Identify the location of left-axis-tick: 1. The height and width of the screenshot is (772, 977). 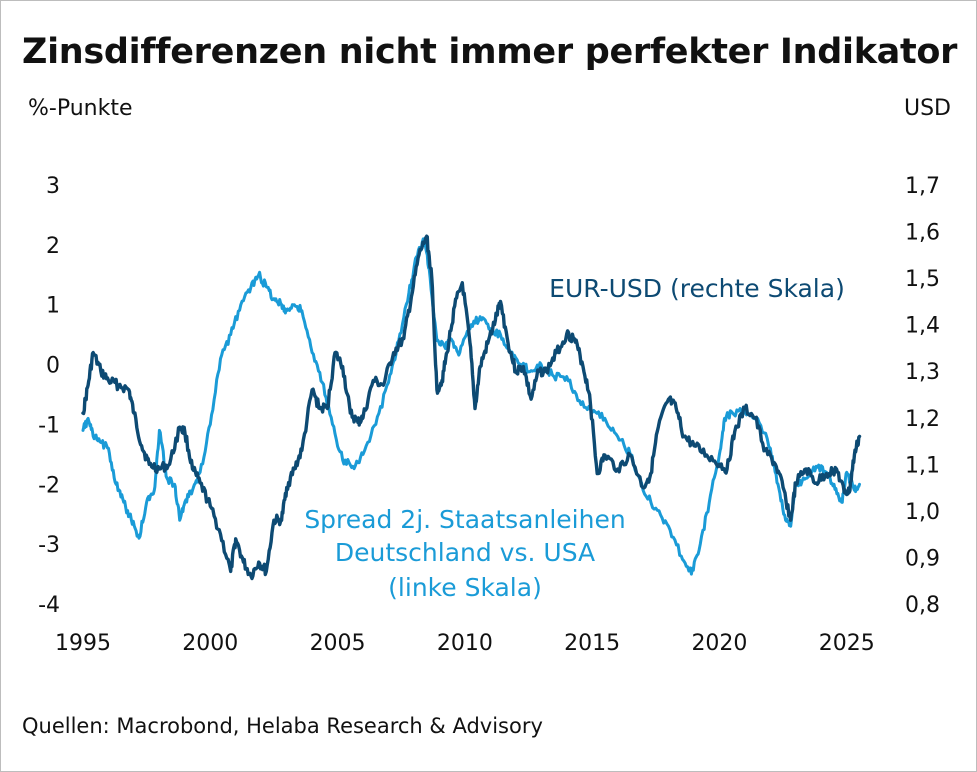
(53, 306).